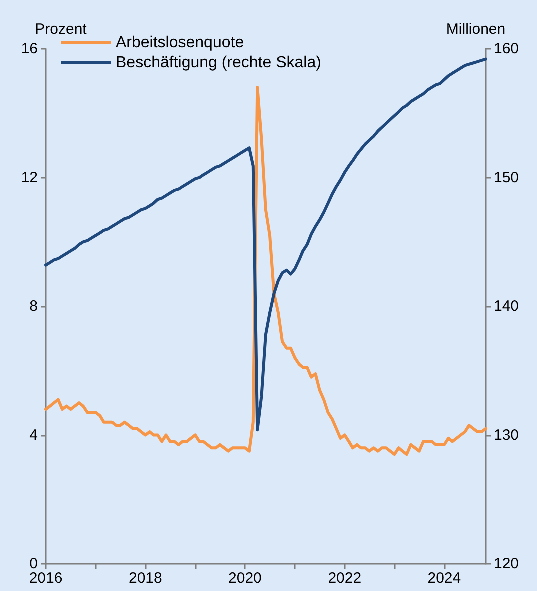  Describe the element at coordinates (180, 43) in the screenshot. I see `legend-label: Arbeitslosenquote` at that location.